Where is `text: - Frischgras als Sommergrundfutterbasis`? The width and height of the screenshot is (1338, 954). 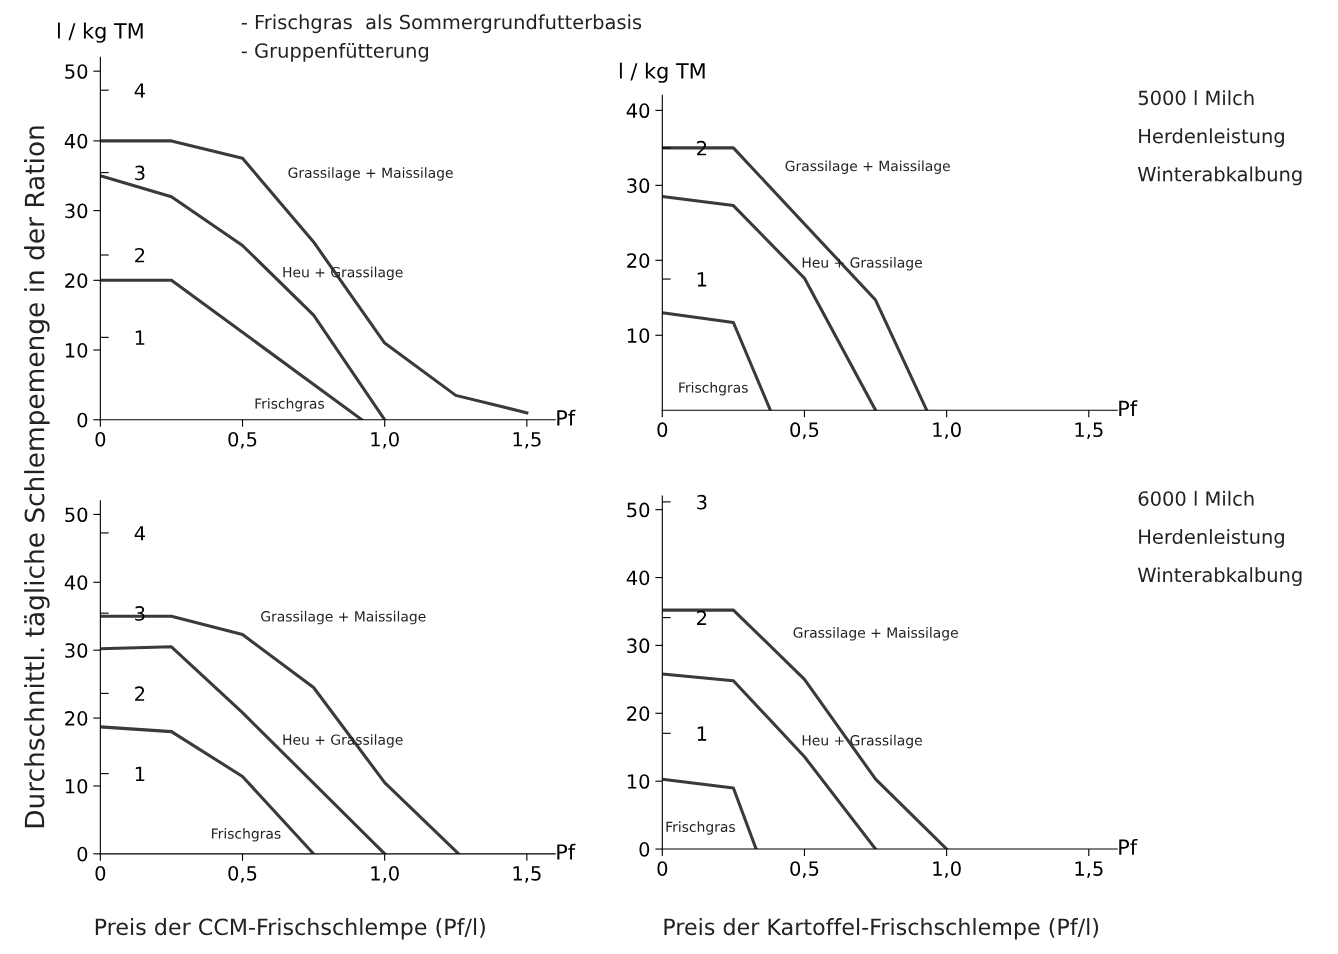
text: - Frischgras als Sommergrundfutterbasis is located at coordinates (441, 24).